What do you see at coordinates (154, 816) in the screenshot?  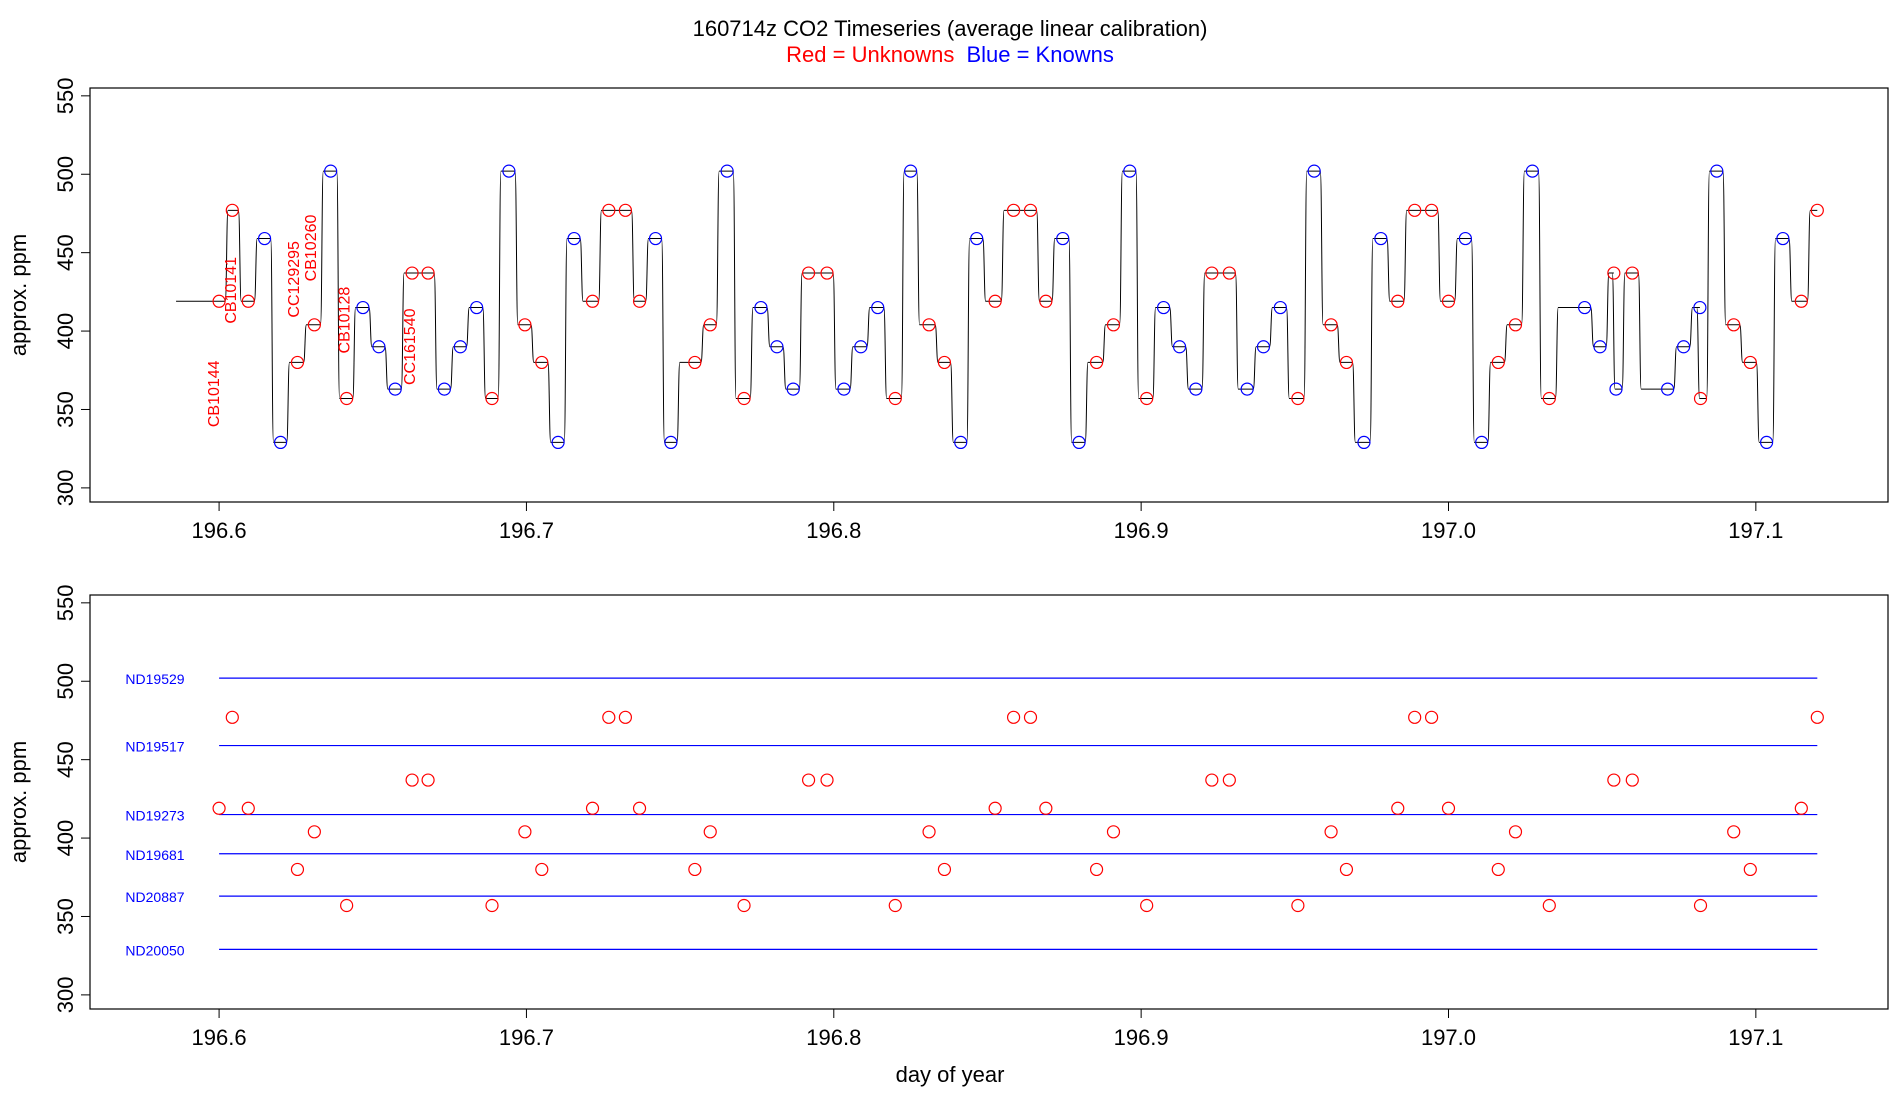 I see `reference-label: ND19273` at bounding box center [154, 816].